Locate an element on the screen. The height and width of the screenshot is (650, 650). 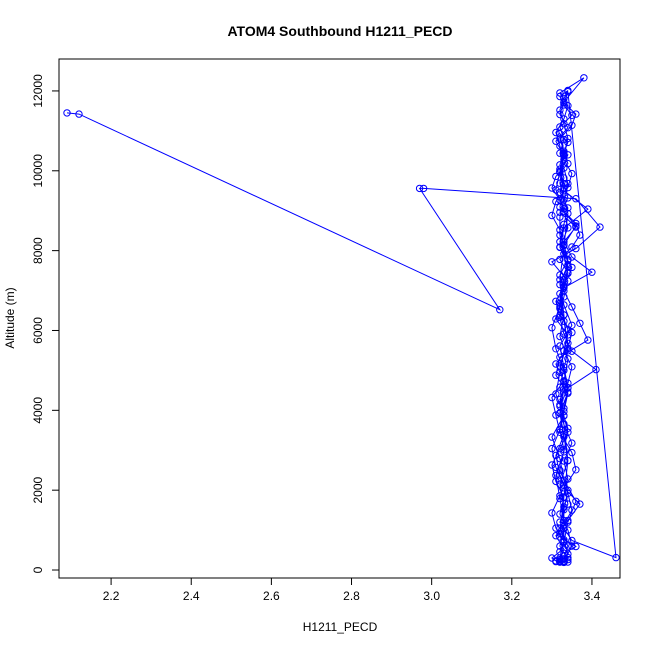
x-tick-label: 3.4 is located at coordinates (592, 596).